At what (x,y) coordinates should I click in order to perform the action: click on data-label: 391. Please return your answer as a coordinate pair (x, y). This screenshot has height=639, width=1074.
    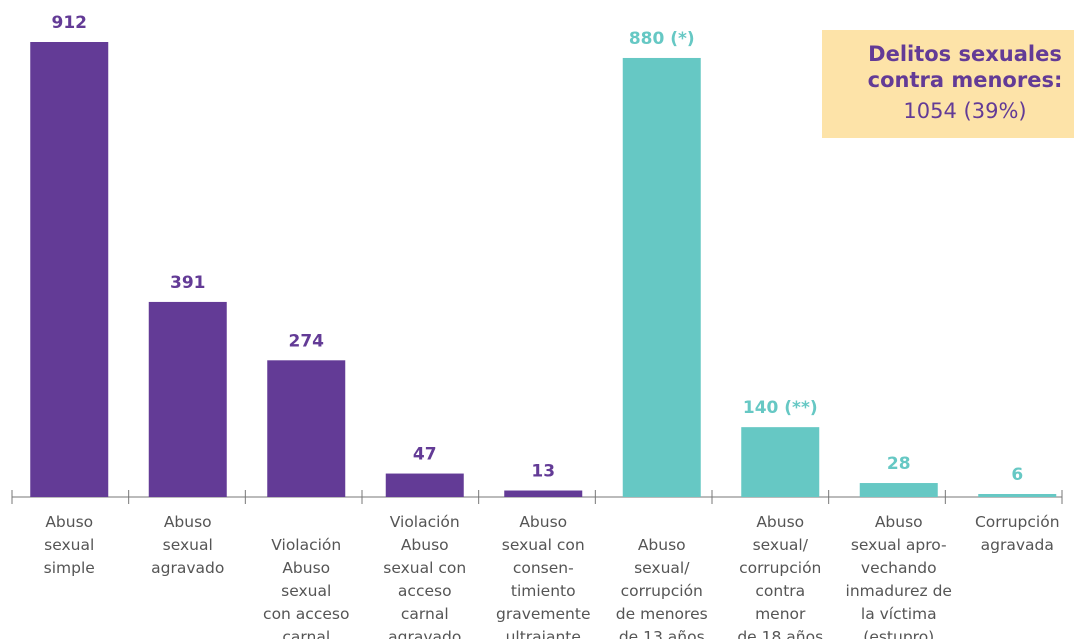
    Looking at the image, I should click on (188, 283).